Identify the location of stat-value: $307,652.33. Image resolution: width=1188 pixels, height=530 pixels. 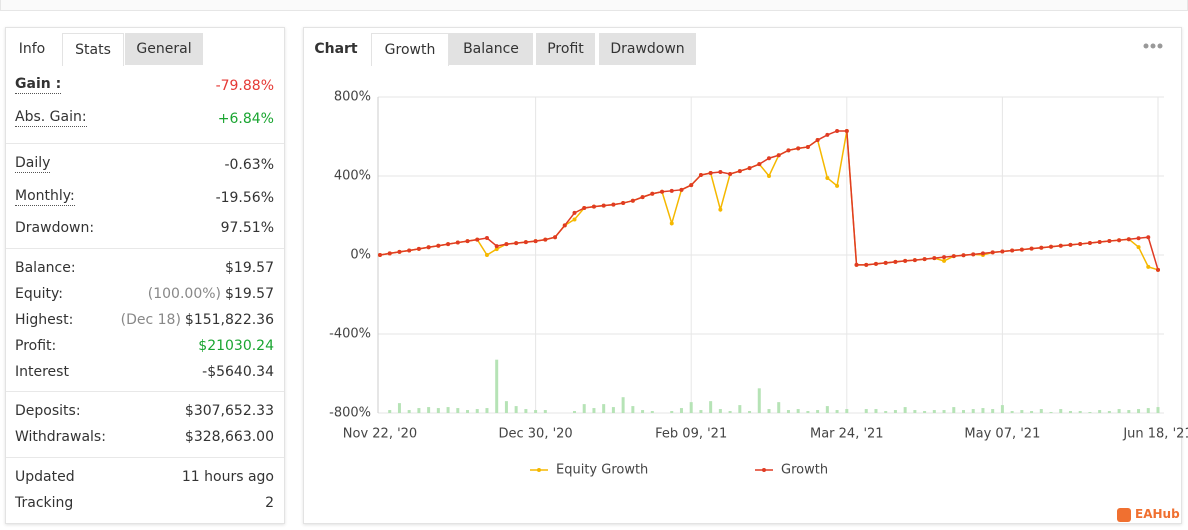
(229, 411).